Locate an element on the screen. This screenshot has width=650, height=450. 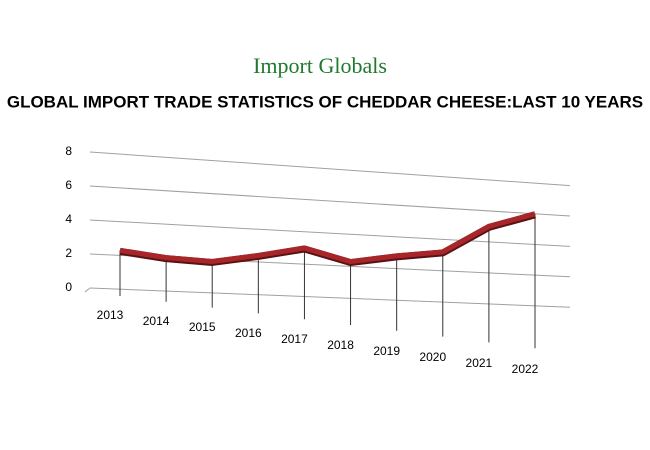
x-tick-label: 2022 is located at coordinates (525, 369).